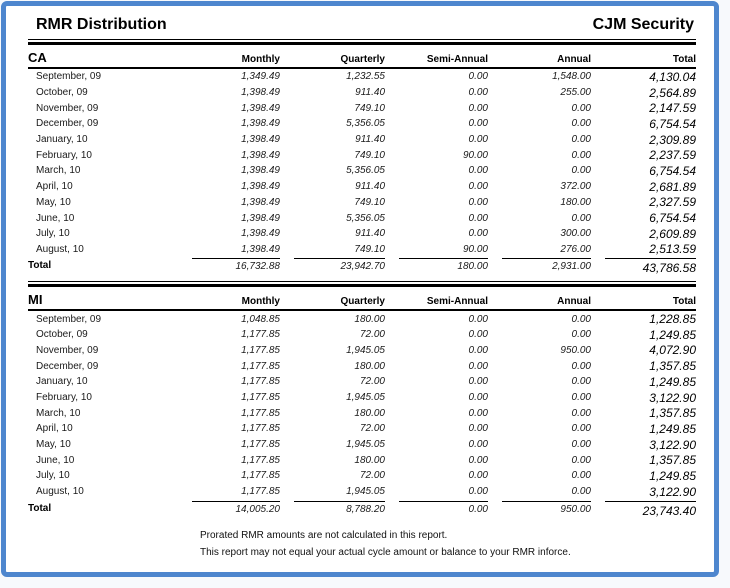 This screenshot has height=588, width=730. What do you see at coordinates (372, 335) in the screenshot?
I see `cell-quarterly: 72.00` at bounding box center [372, 335].